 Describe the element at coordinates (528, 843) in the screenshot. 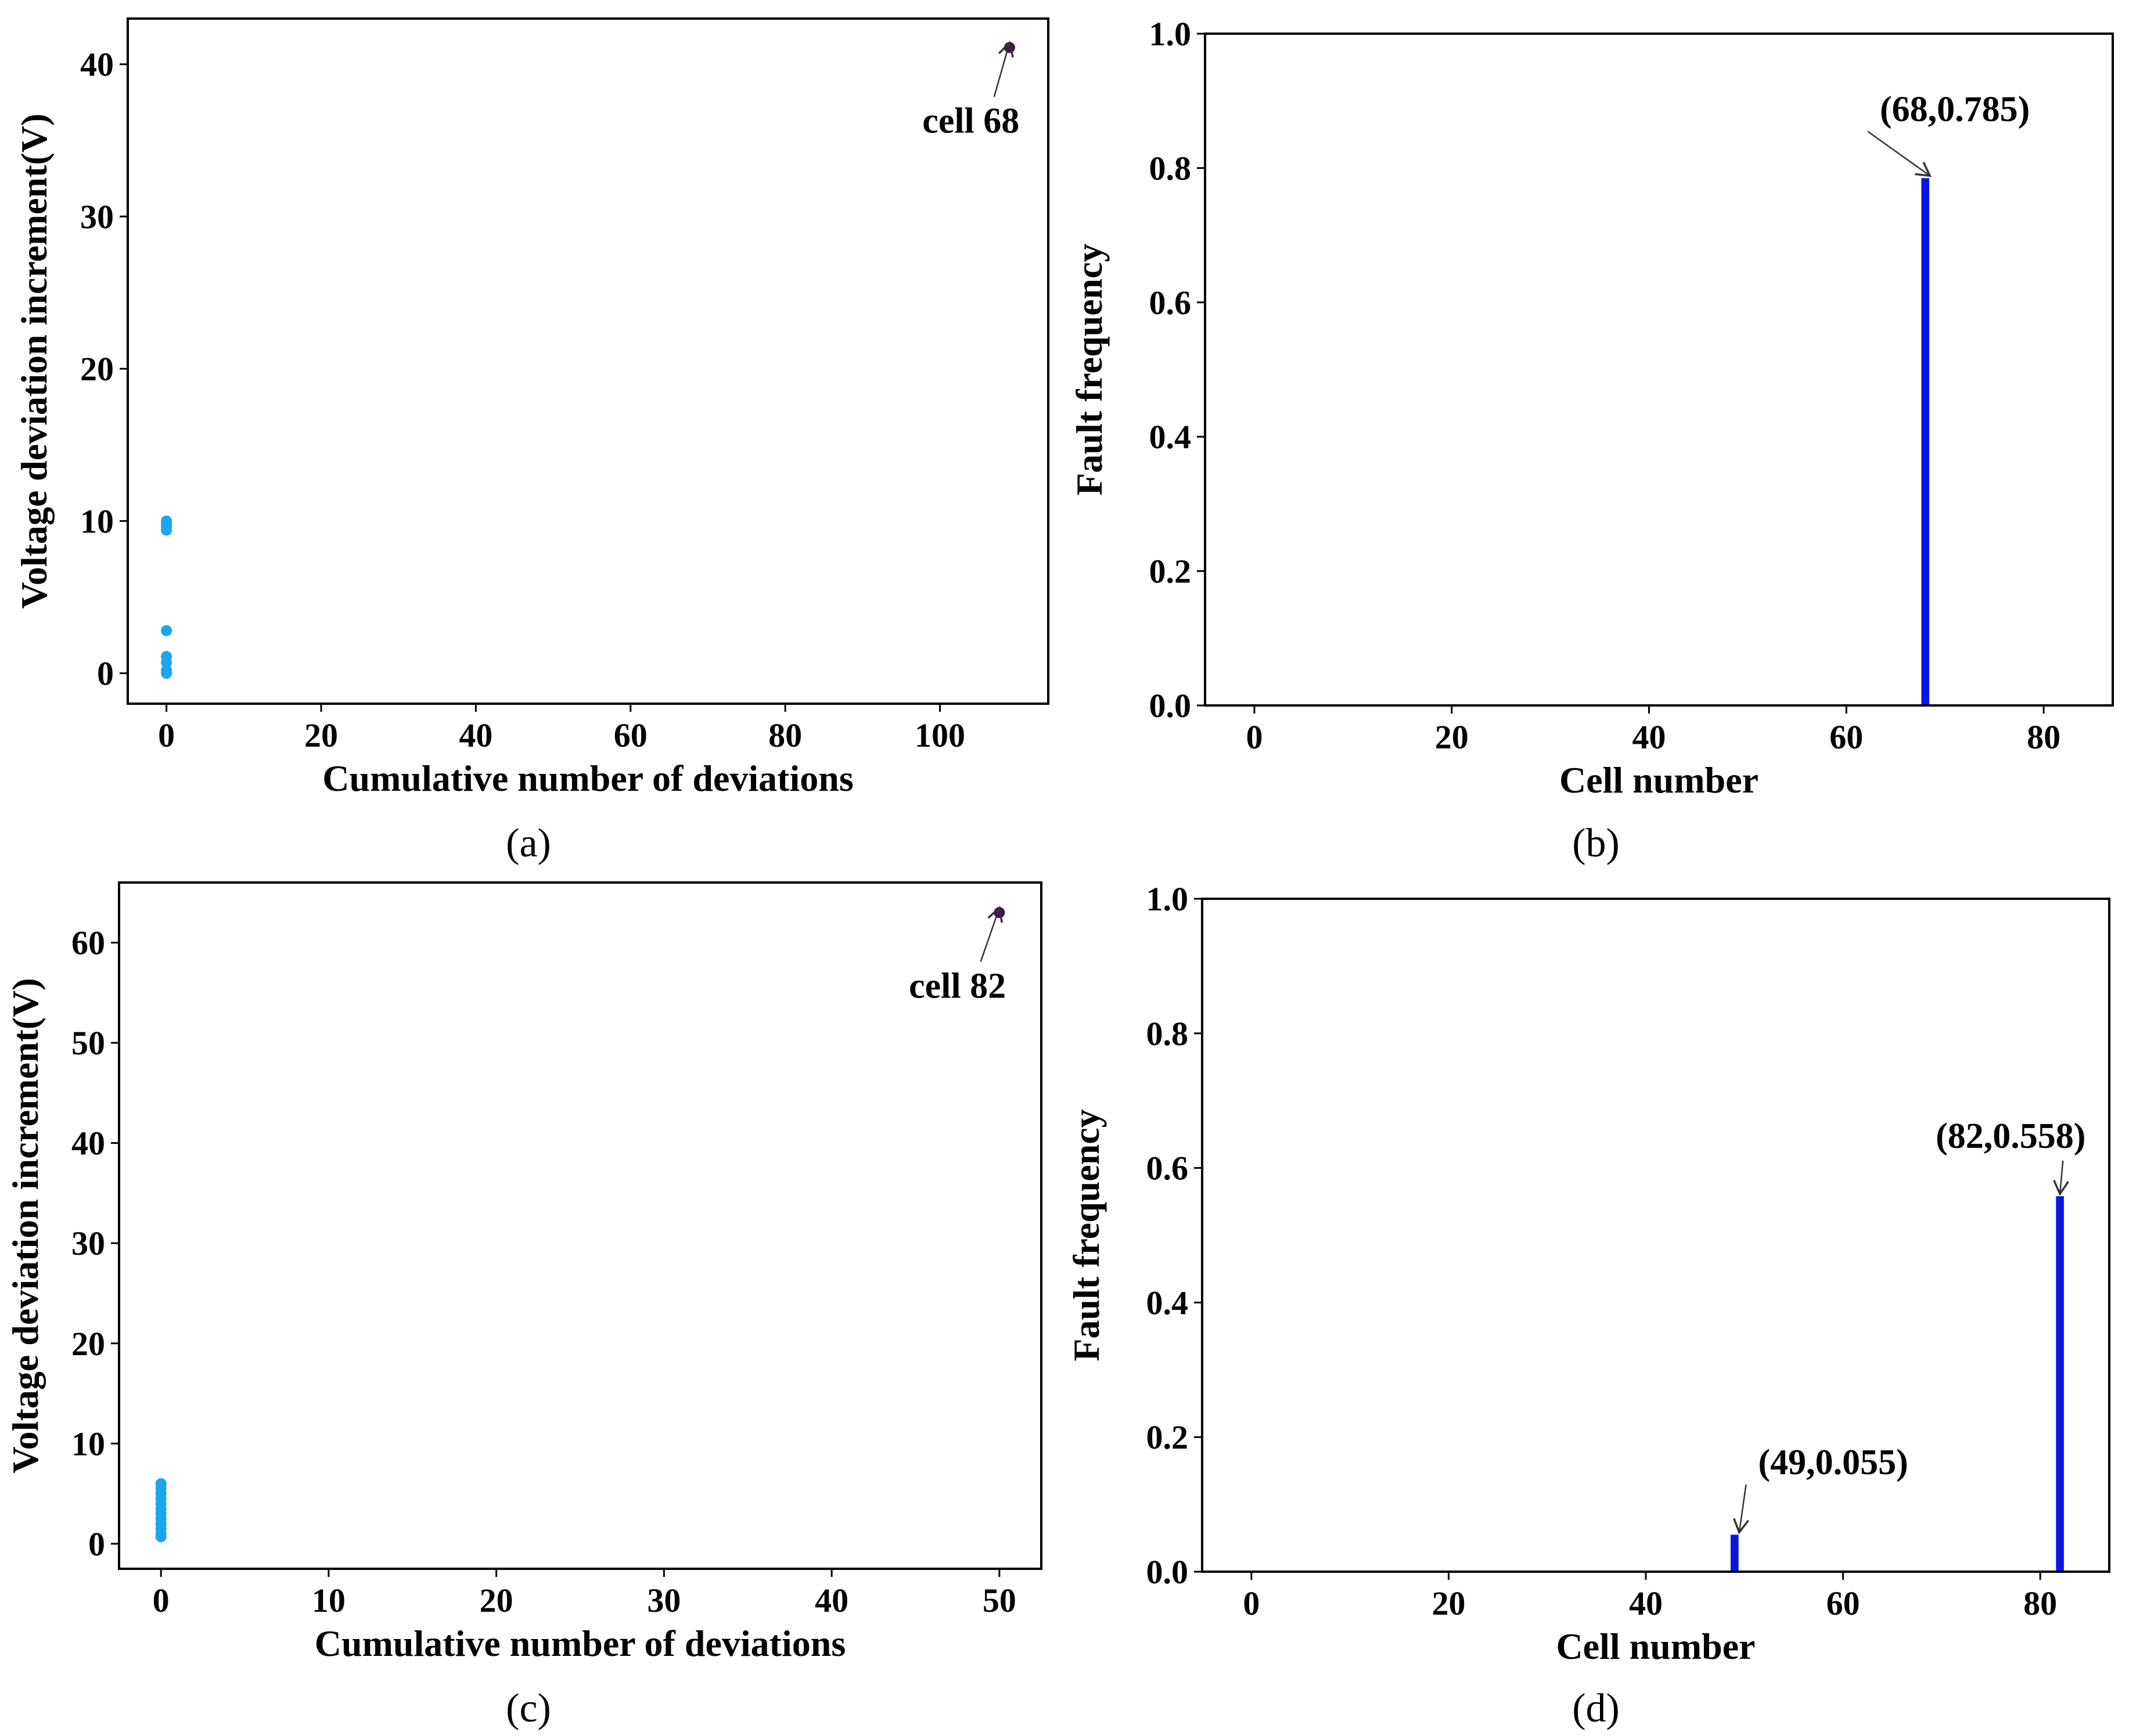

I see `panel-caption: (a)` at that location.